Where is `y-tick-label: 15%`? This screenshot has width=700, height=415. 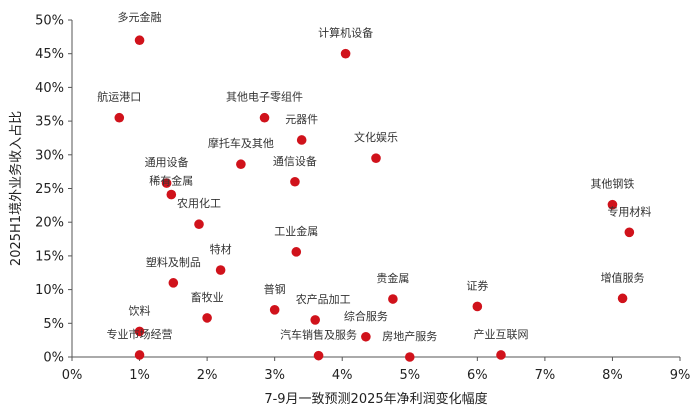 y-tick-label: 15% is located at coordinates (49, 256).